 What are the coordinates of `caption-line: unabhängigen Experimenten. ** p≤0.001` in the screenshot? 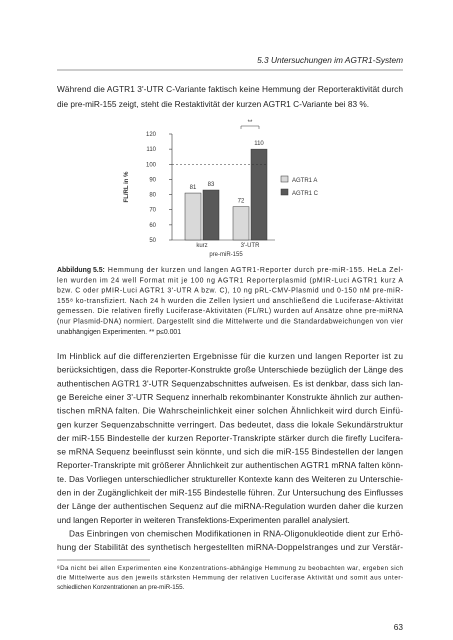 It's located at (119, 332).